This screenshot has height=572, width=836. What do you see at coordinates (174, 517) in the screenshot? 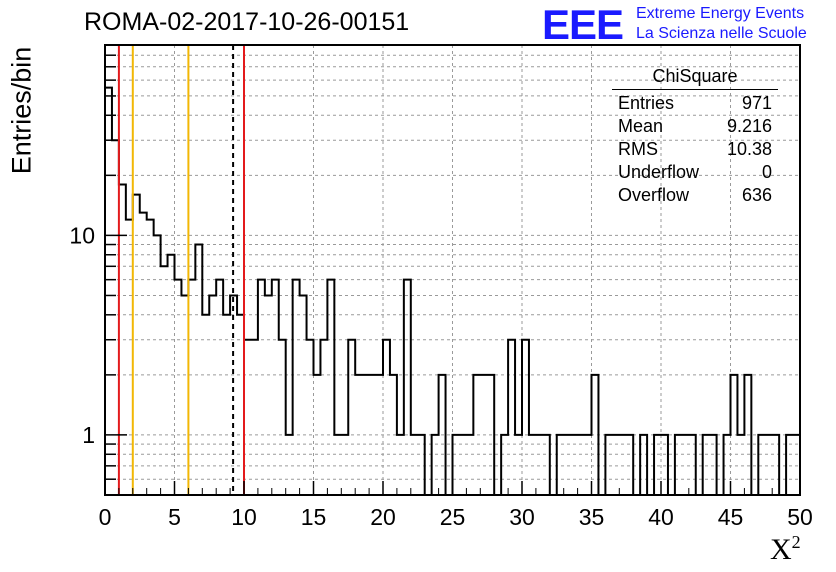
I see `x-tick-label: 5` at bounding box center [174, 517].